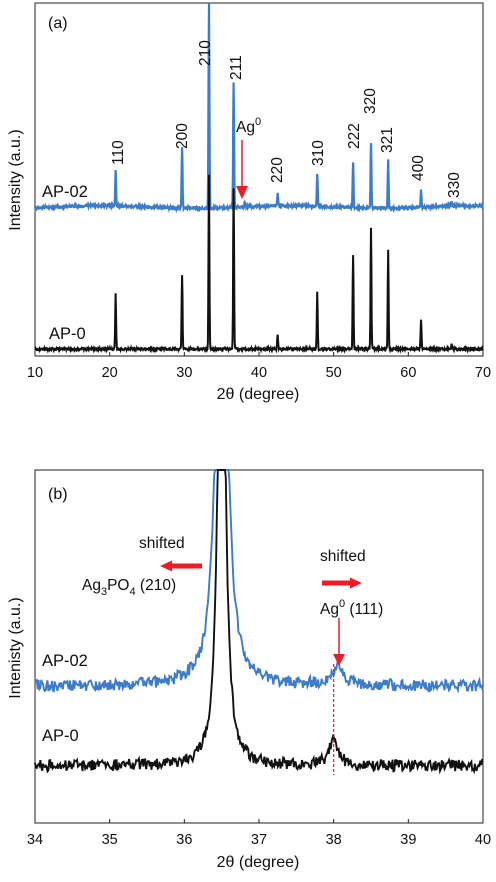  Describe the element at coordinates (184, 373) in the screenshot. I see `panel-a-x-tick-label: 30` at that location.